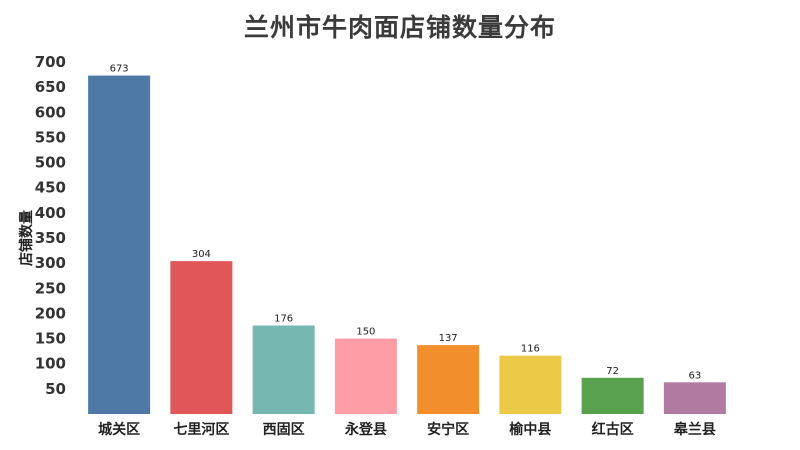 Image resolution: width=800 pixels, height=450 pixels. Describe the element at coordinates (50, 137) in the screenshot. I see `y-tick-label: 550` at that location.